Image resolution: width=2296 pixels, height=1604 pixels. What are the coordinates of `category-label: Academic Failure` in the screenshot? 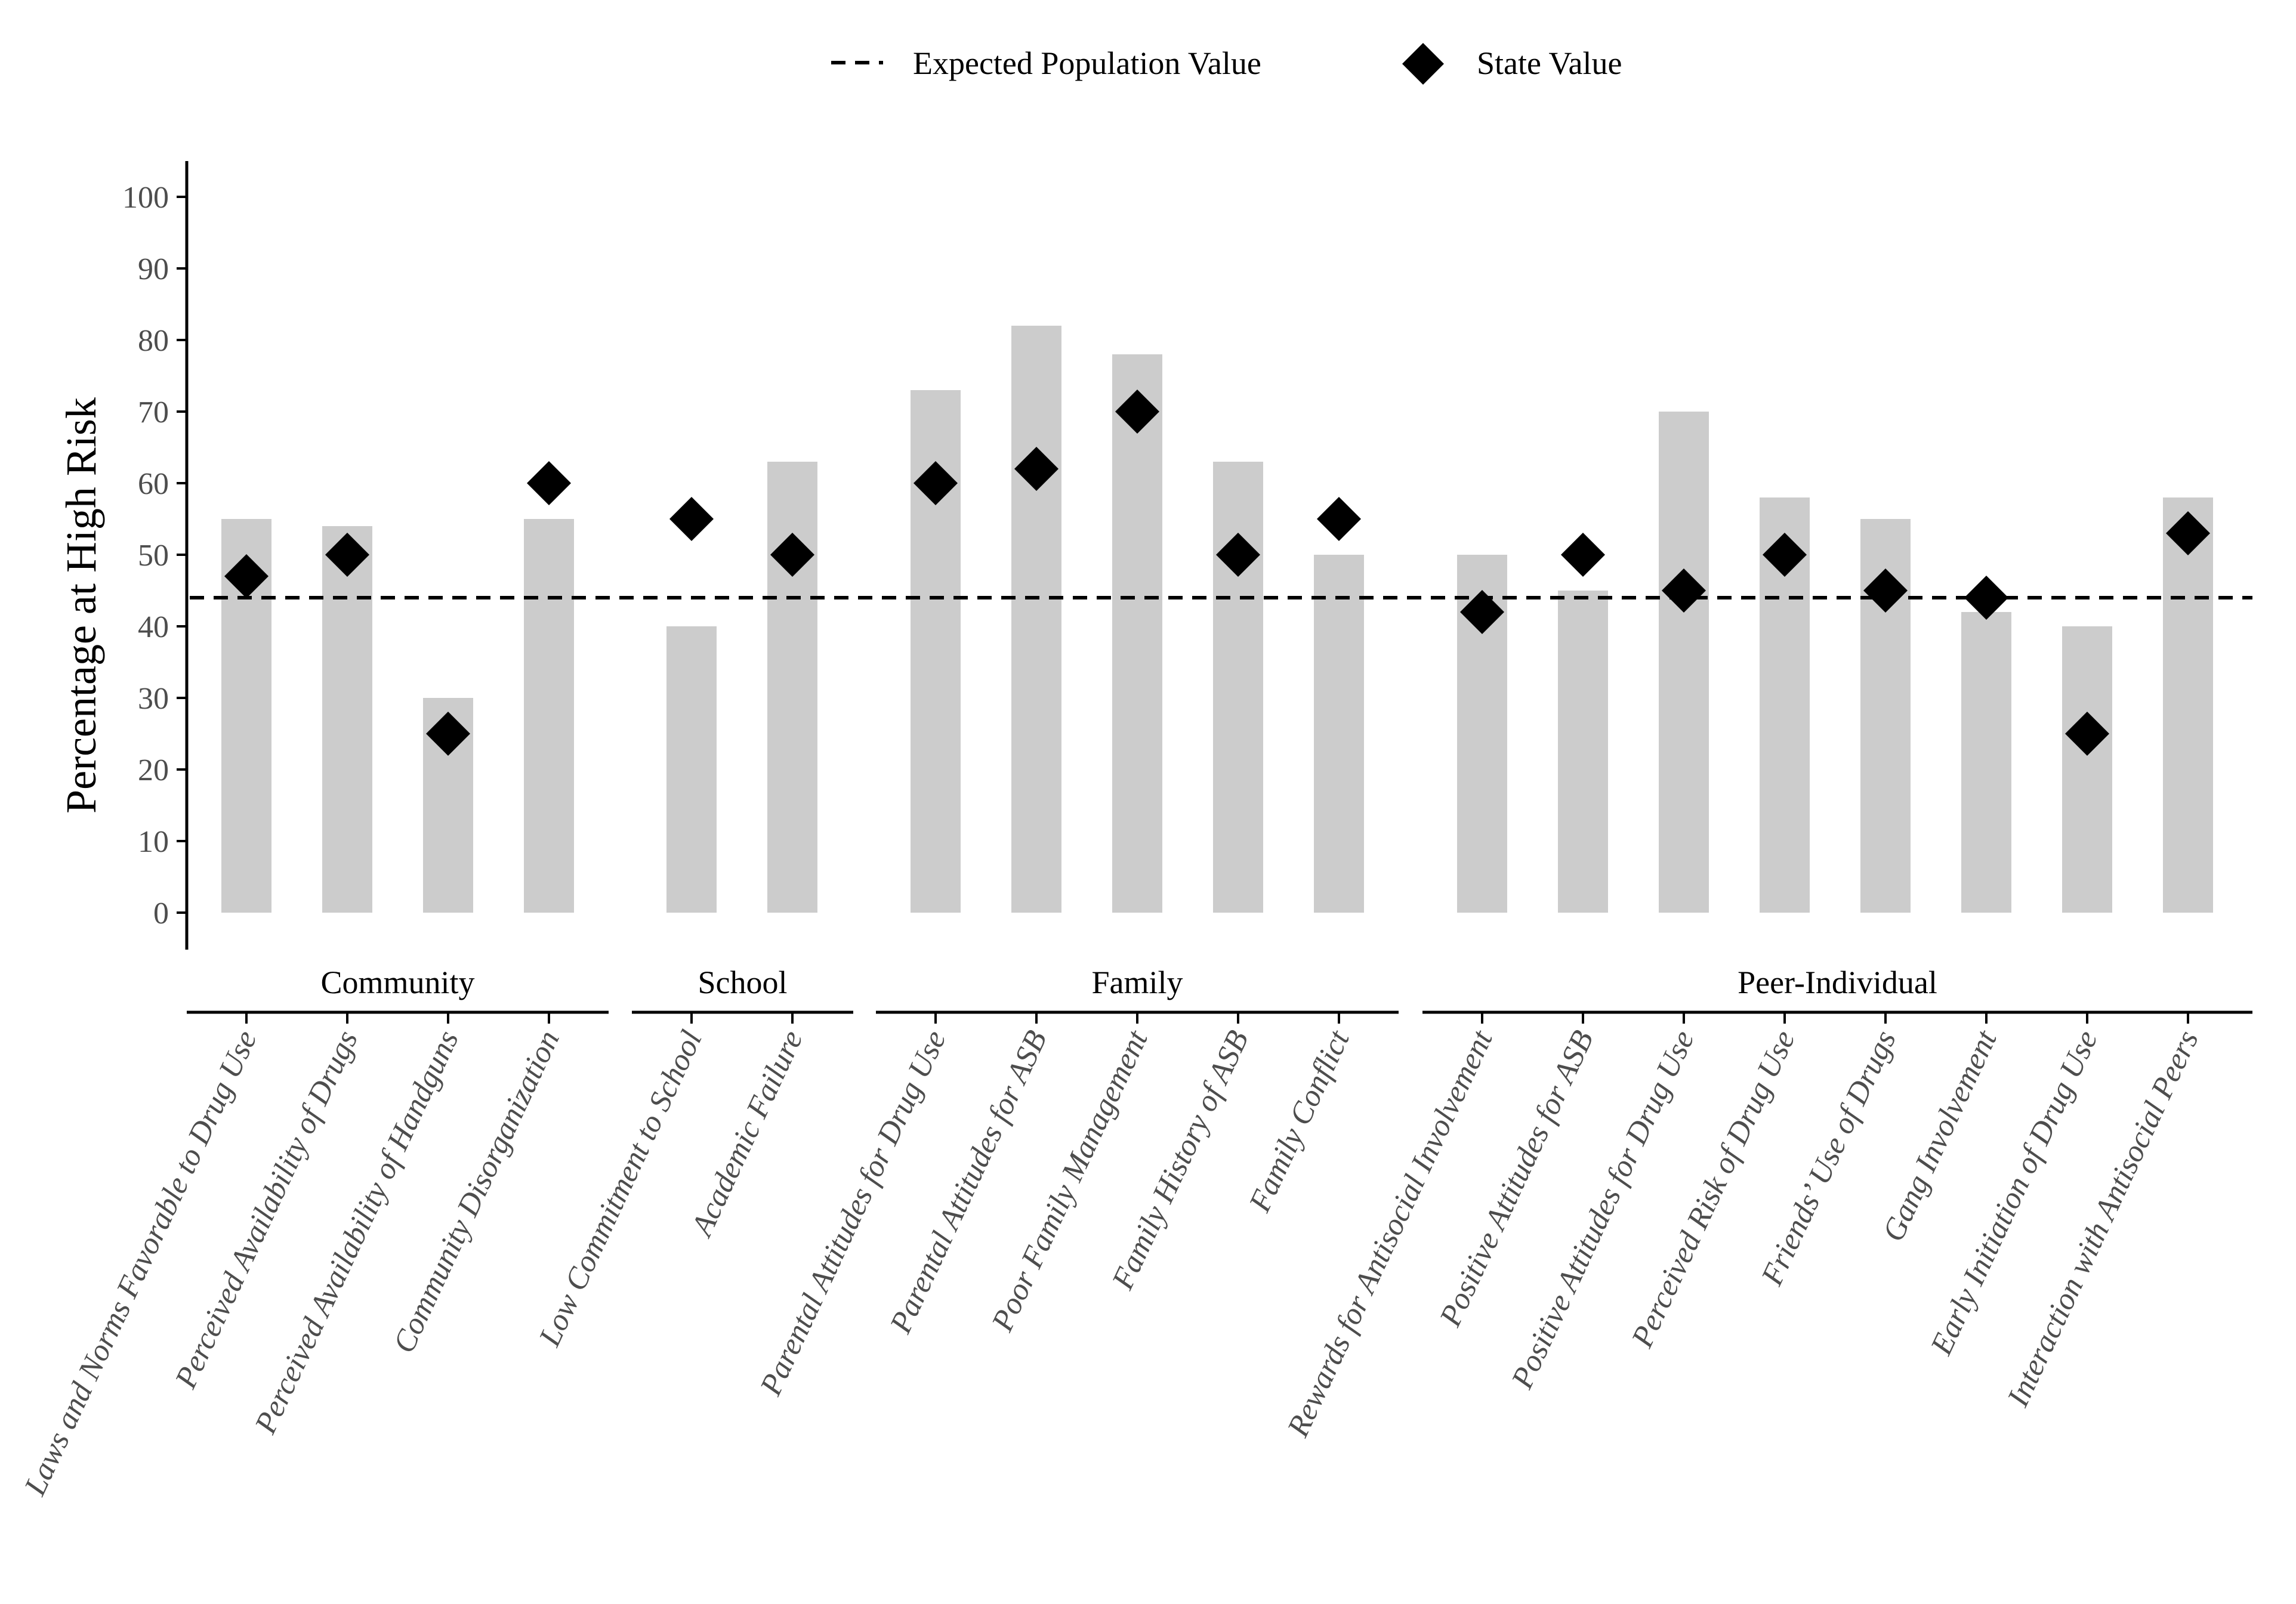 It's located at (747, 1134).